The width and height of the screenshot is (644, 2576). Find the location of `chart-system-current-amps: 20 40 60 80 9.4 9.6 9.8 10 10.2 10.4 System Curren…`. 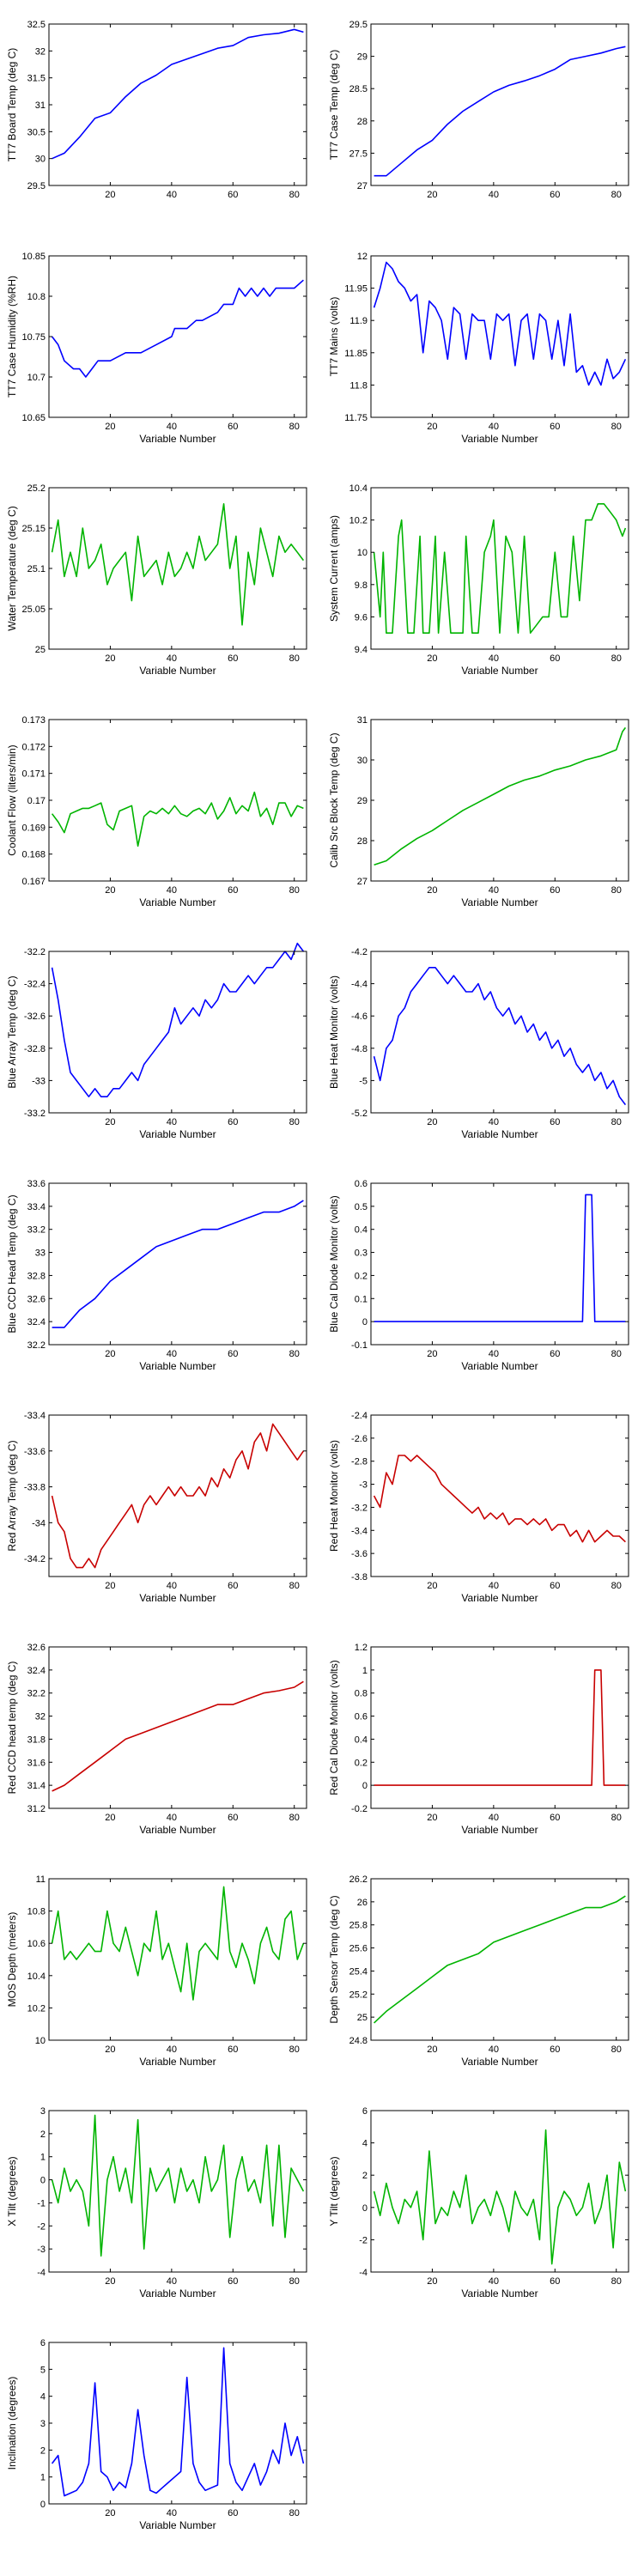

chart-system-current-amps: 20 40 60 80 9.4 9.6 9.8 10 10.2 10.4 System Curren… is located at coordinates (479, 580).